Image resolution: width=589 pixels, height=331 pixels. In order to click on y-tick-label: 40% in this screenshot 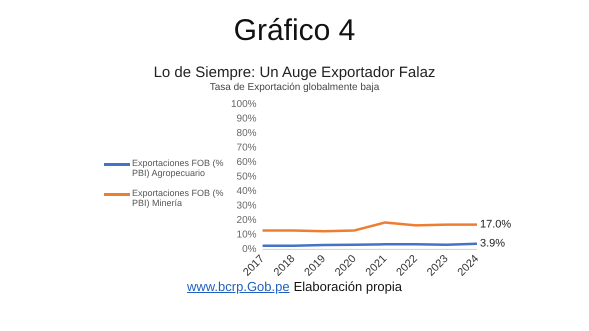, I will do `click(246, 191)`.